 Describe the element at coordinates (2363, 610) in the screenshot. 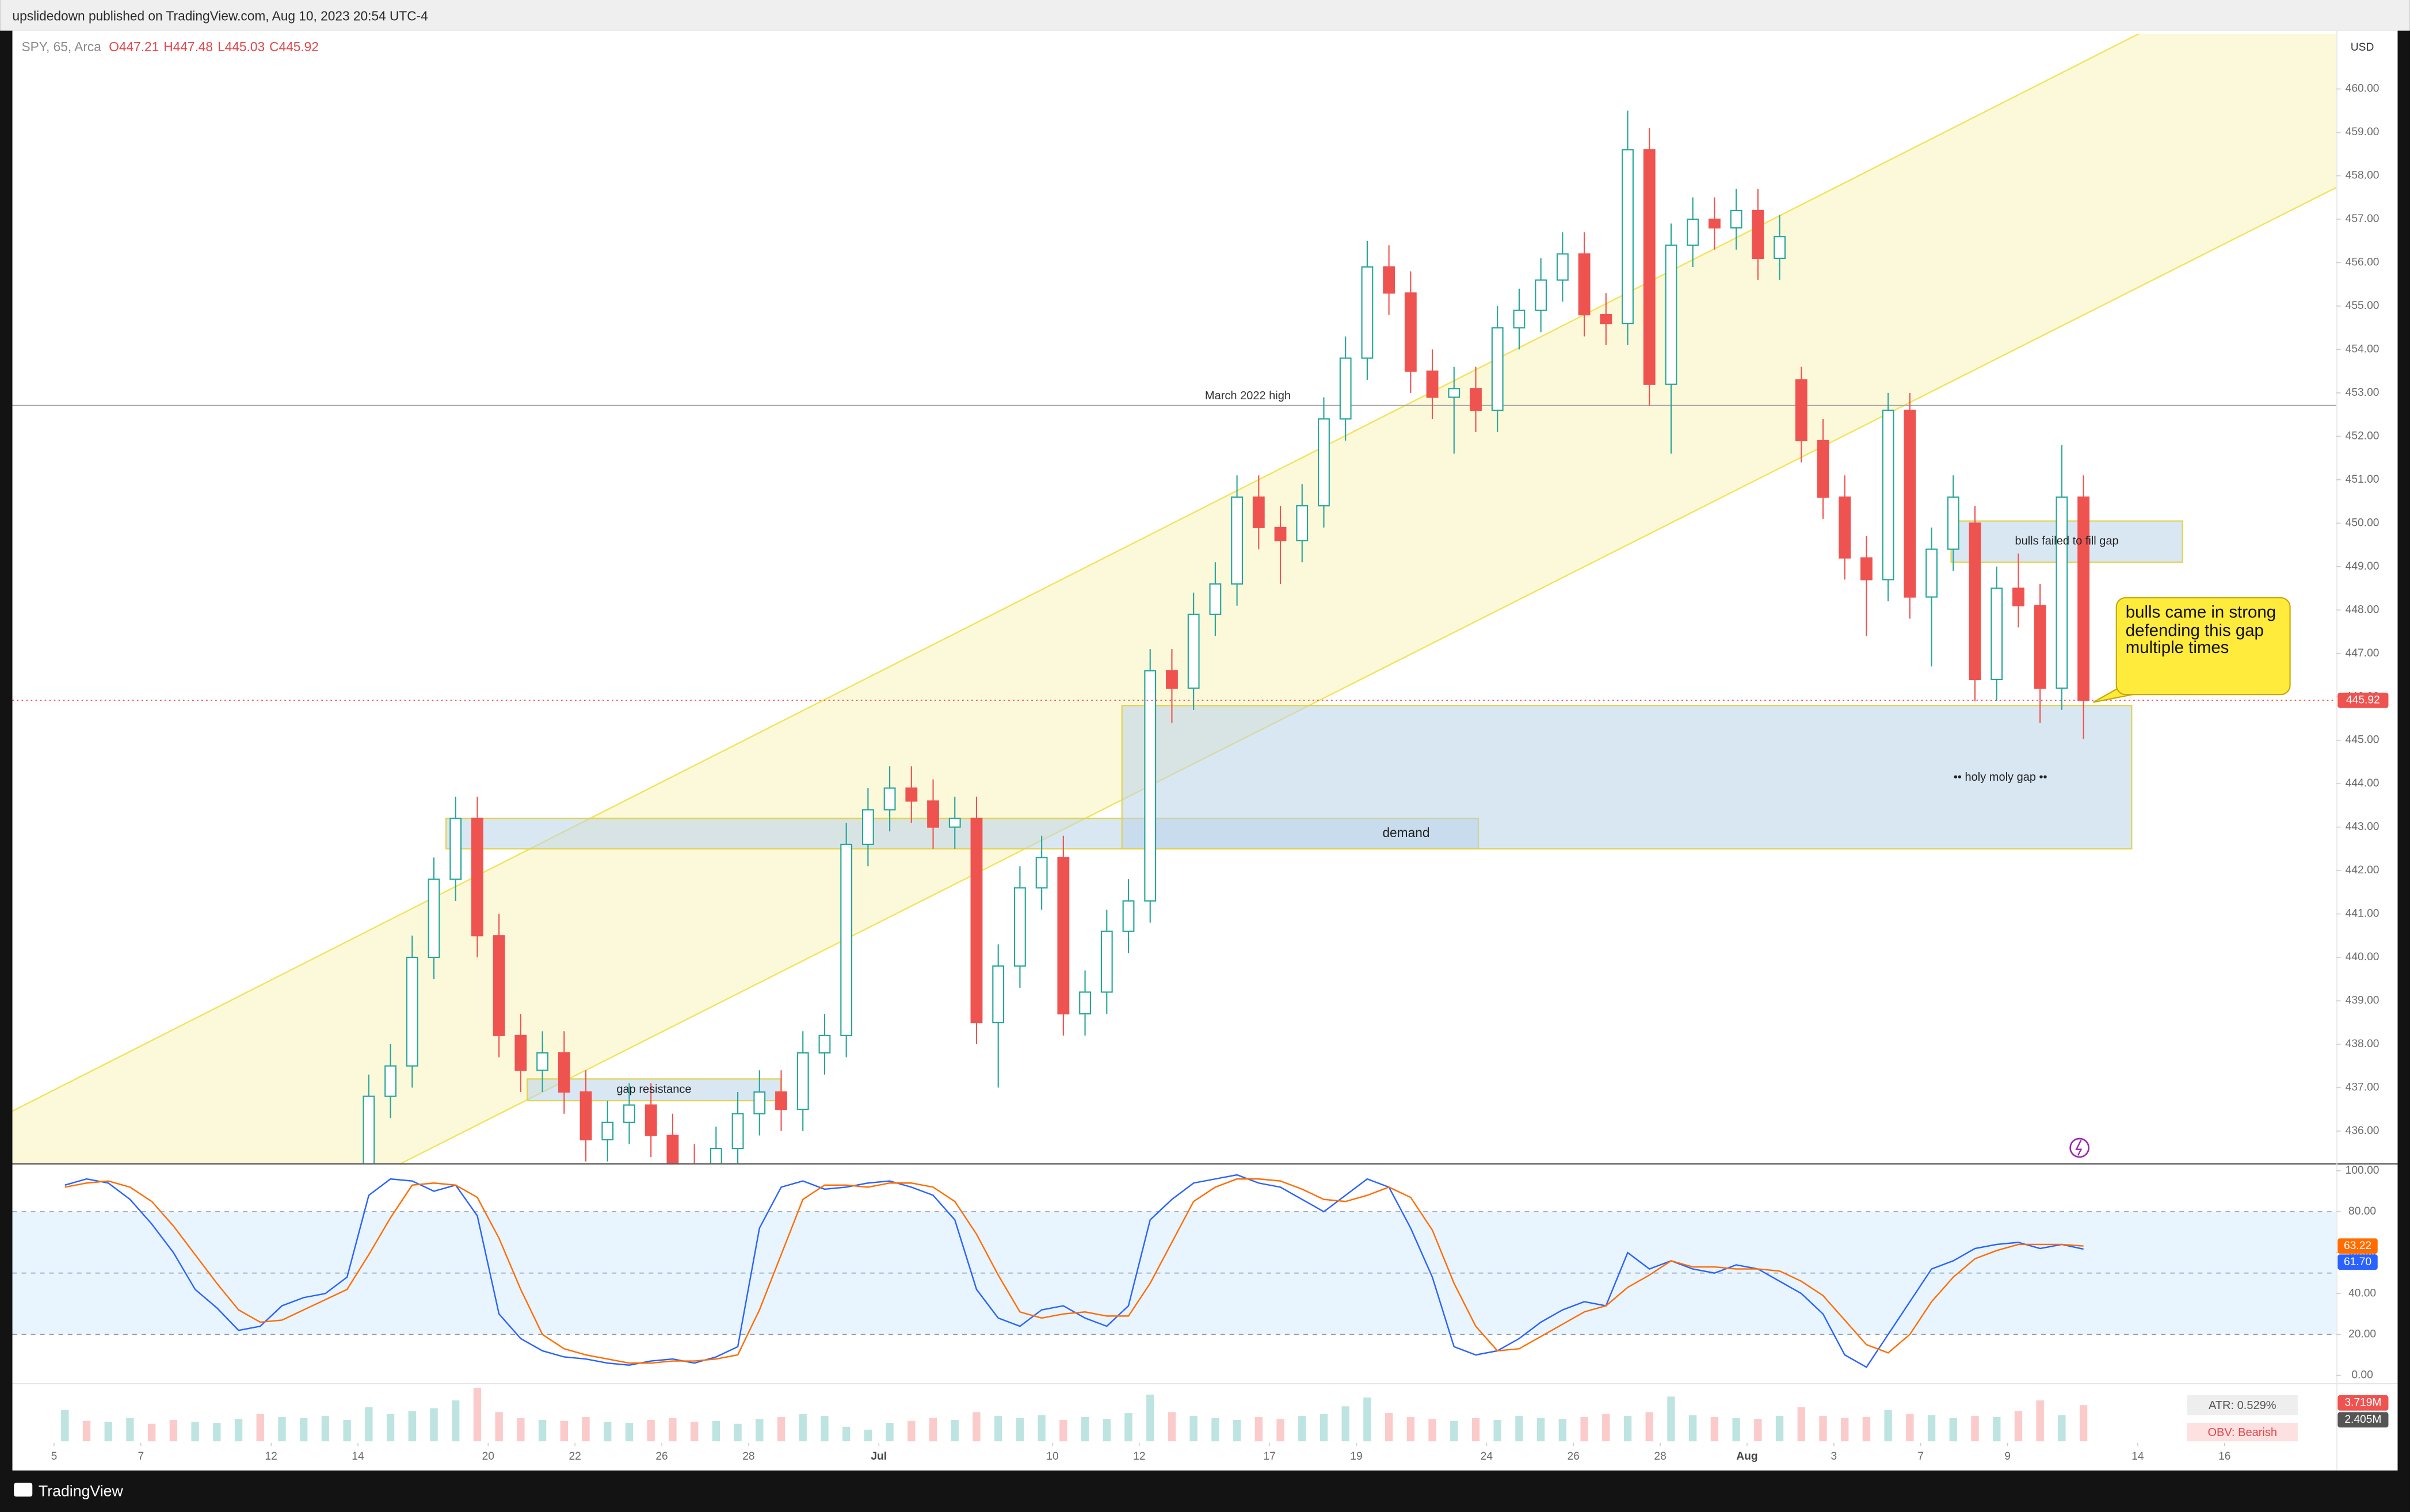

I see `y-tick-label: 448.00` at that location.